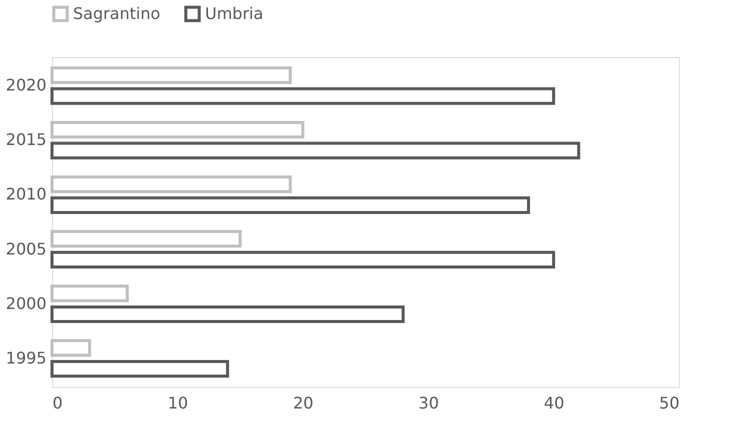  I want to click on y-tick-label: 2000, so click(26, 303).